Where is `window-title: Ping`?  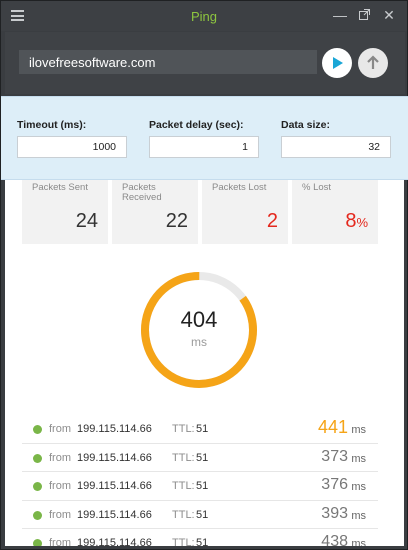
window-title: Ping is located at coordinates (204, 16).